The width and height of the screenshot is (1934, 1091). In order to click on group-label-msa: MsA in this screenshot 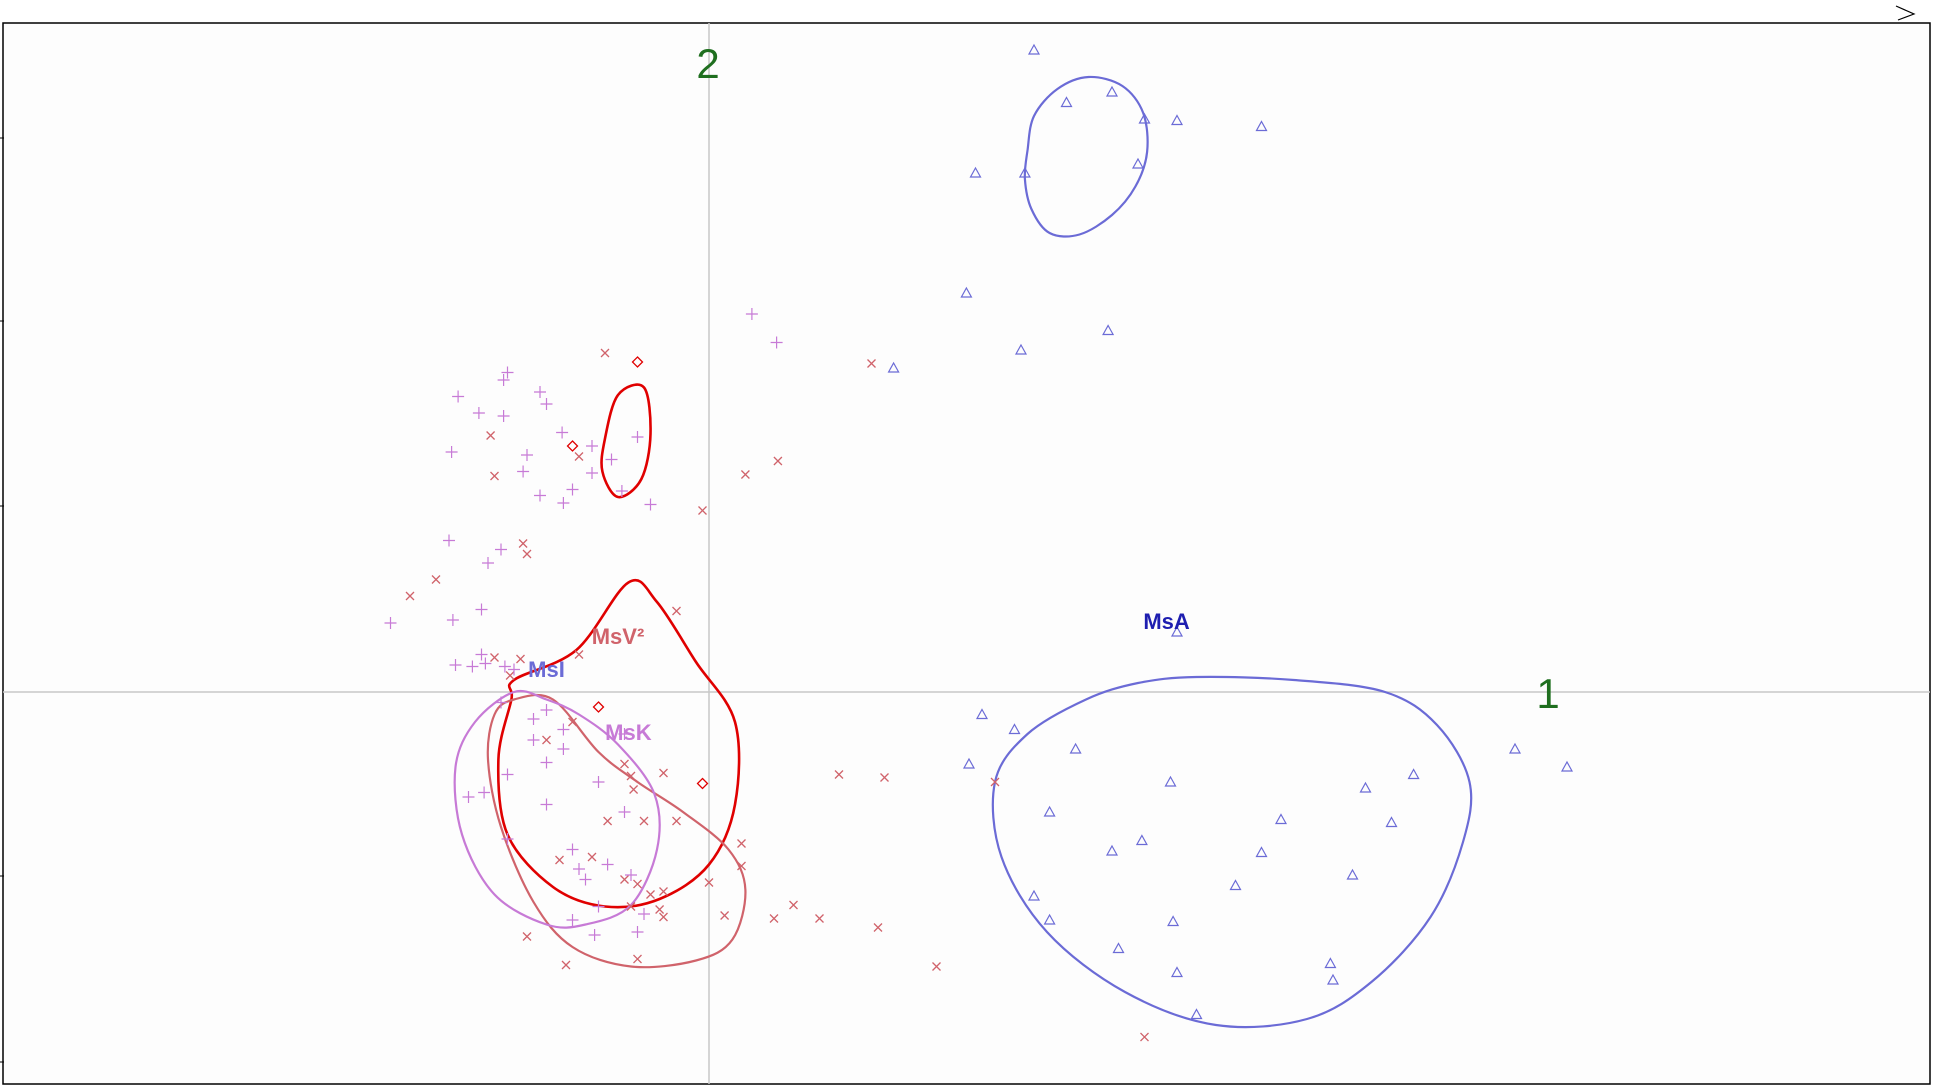, I will do `click(1166, 621)`.